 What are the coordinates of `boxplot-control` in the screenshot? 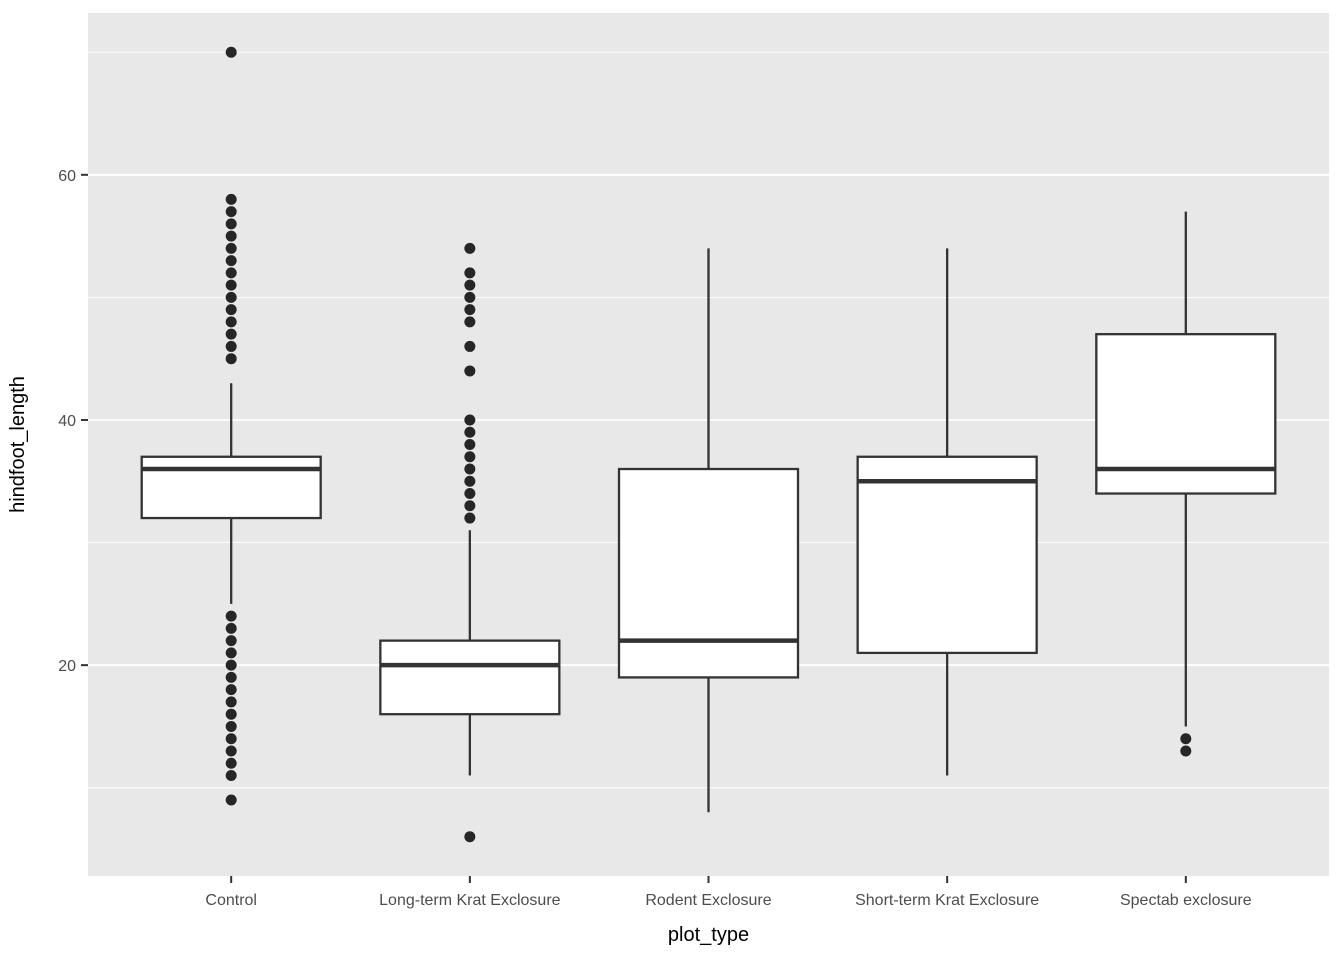 It's located at (231, 426).